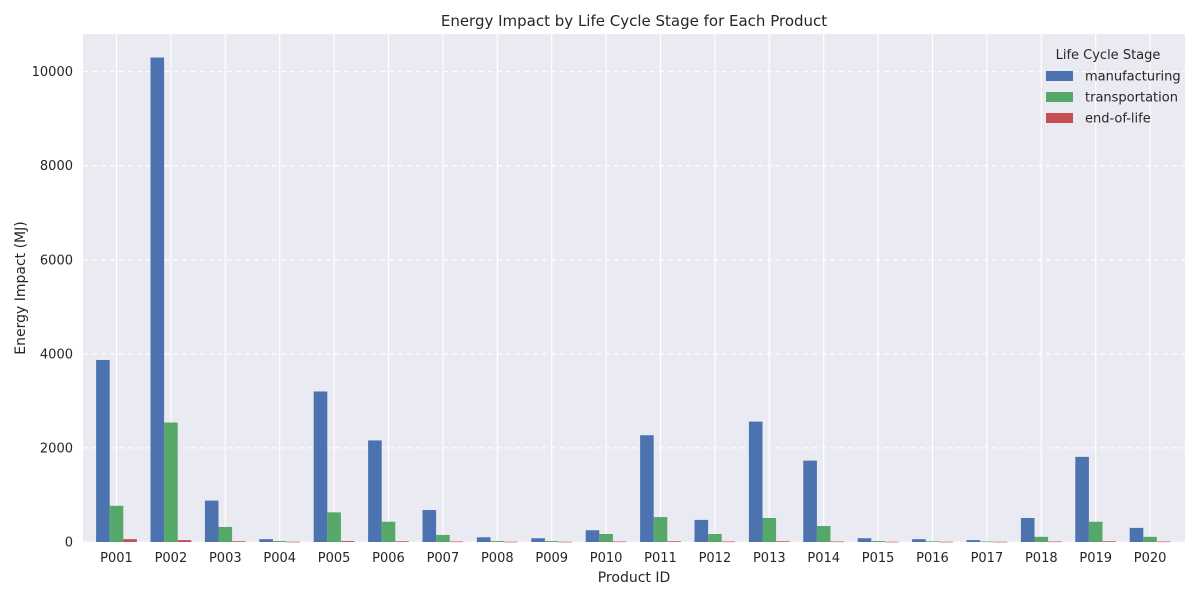  I want to click on bar-transportation-P015, so click(878, 541).